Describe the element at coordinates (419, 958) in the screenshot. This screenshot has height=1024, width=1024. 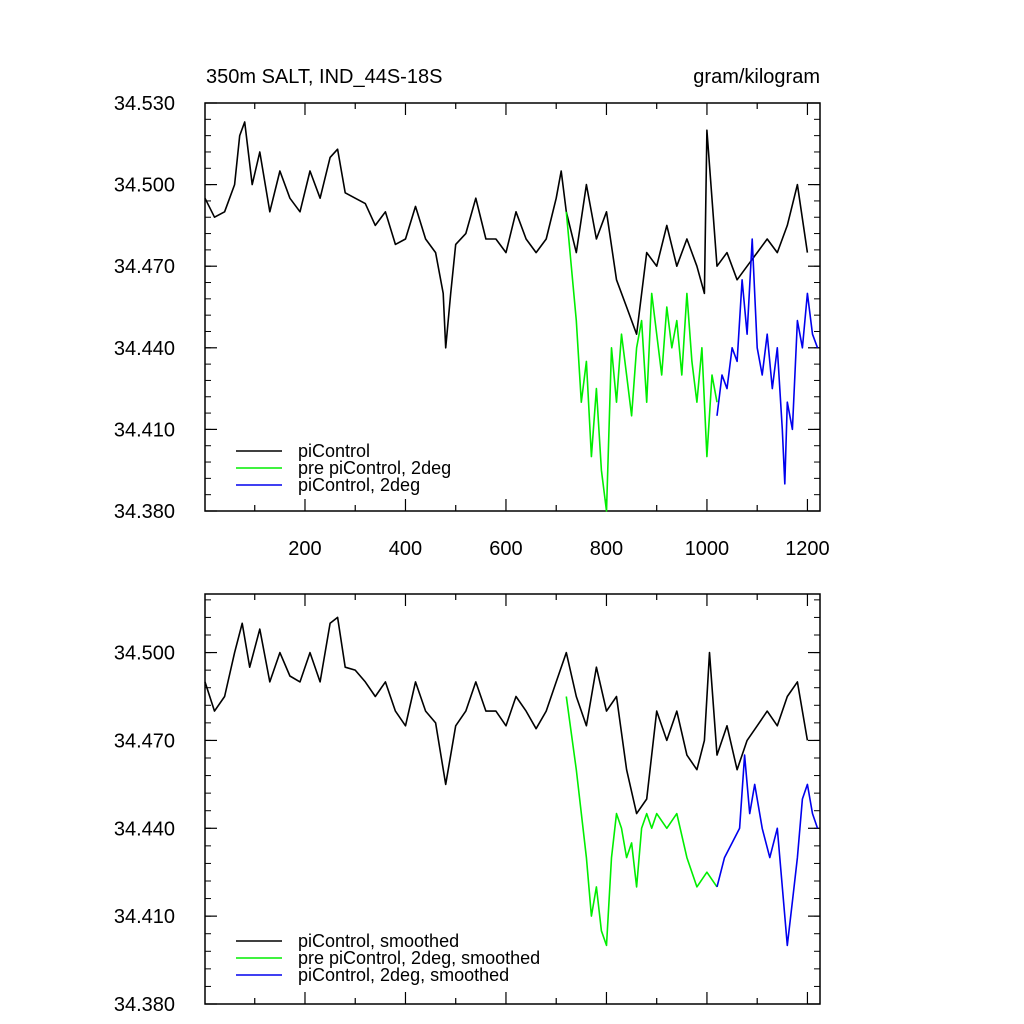
I see `legend-label: pre piControl, 2deg, smoothed` at that location.